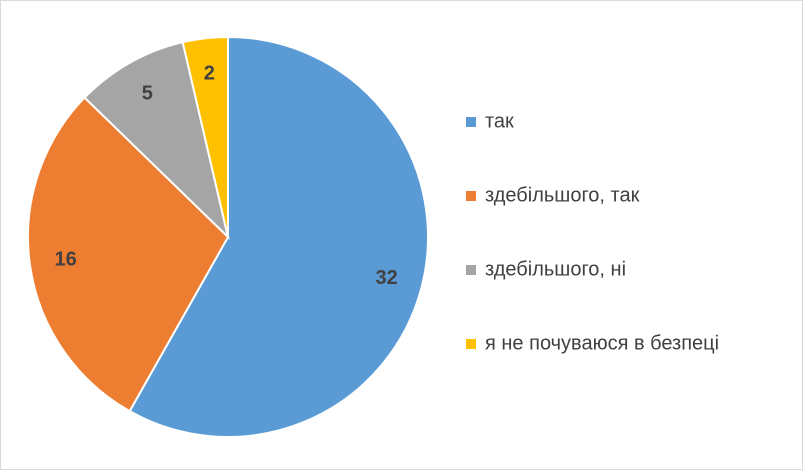  Describe the element at coordinates (499, 121) in the screenshot. I see `legend-label: так` at that location.